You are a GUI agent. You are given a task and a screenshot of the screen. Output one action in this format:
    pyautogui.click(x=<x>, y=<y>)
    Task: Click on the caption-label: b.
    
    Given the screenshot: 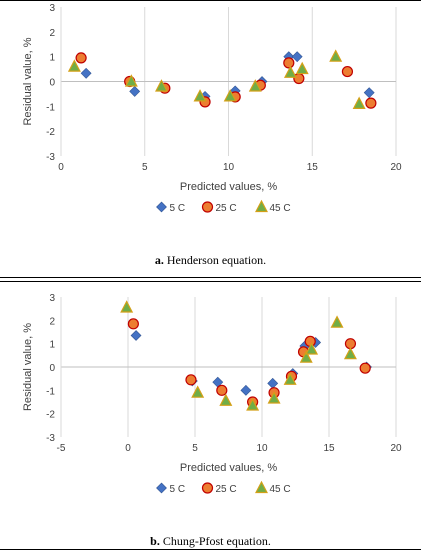 What is the action you would take?
    pyautogui.click(x=155, y=541)
    